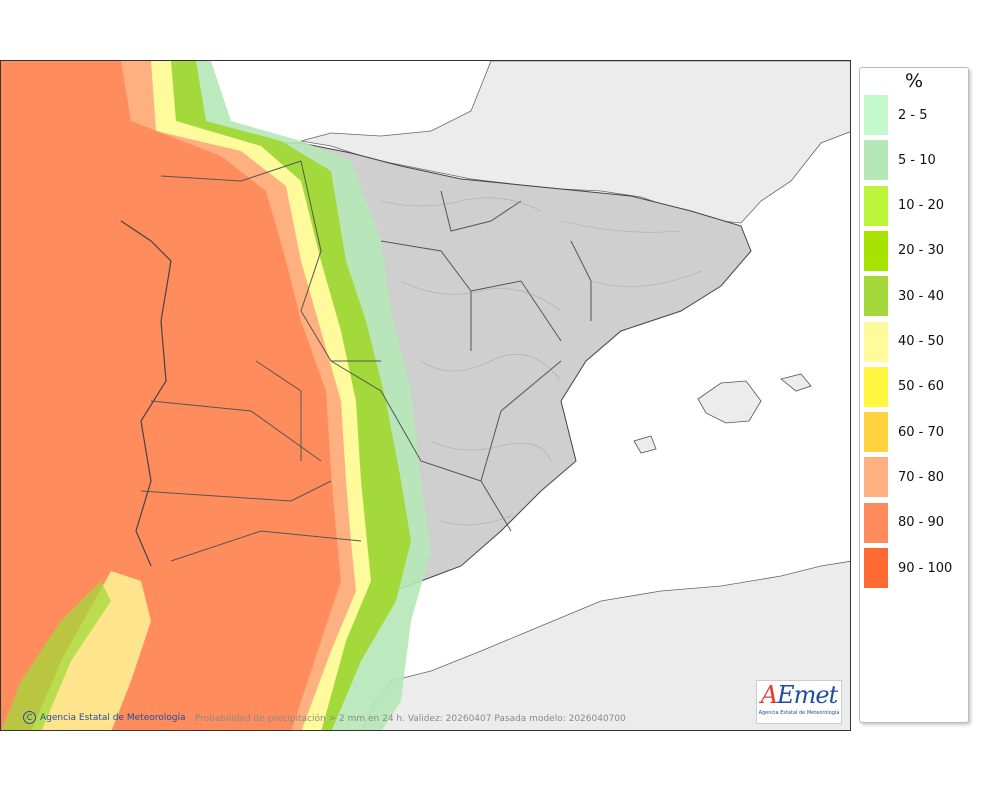 This screenshot has height=790, width=1000. What do you see at coordinates (786, 695) in the screenshot?
I see `logo-letter-e: E` at bounding box center [786, 695].